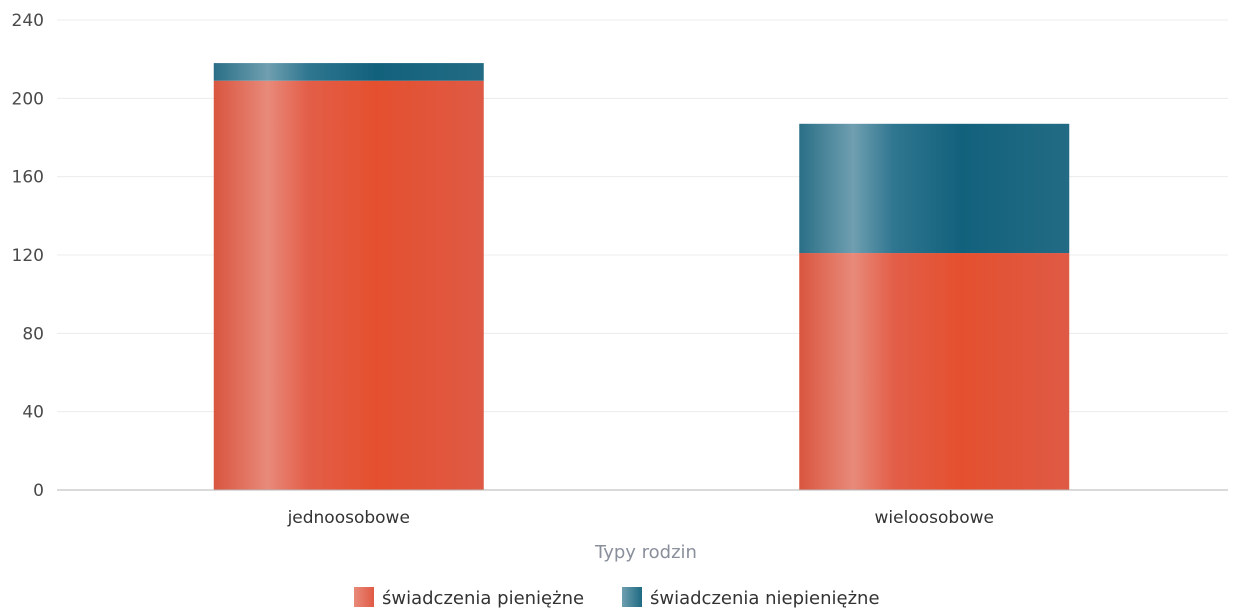 Image resolution: width=1236 pixels, height=613 pixels. What do you see at coordinates (33, 413) in the screenshot?
I see `y-tick-label: 40` at bounding box center [33, 413].